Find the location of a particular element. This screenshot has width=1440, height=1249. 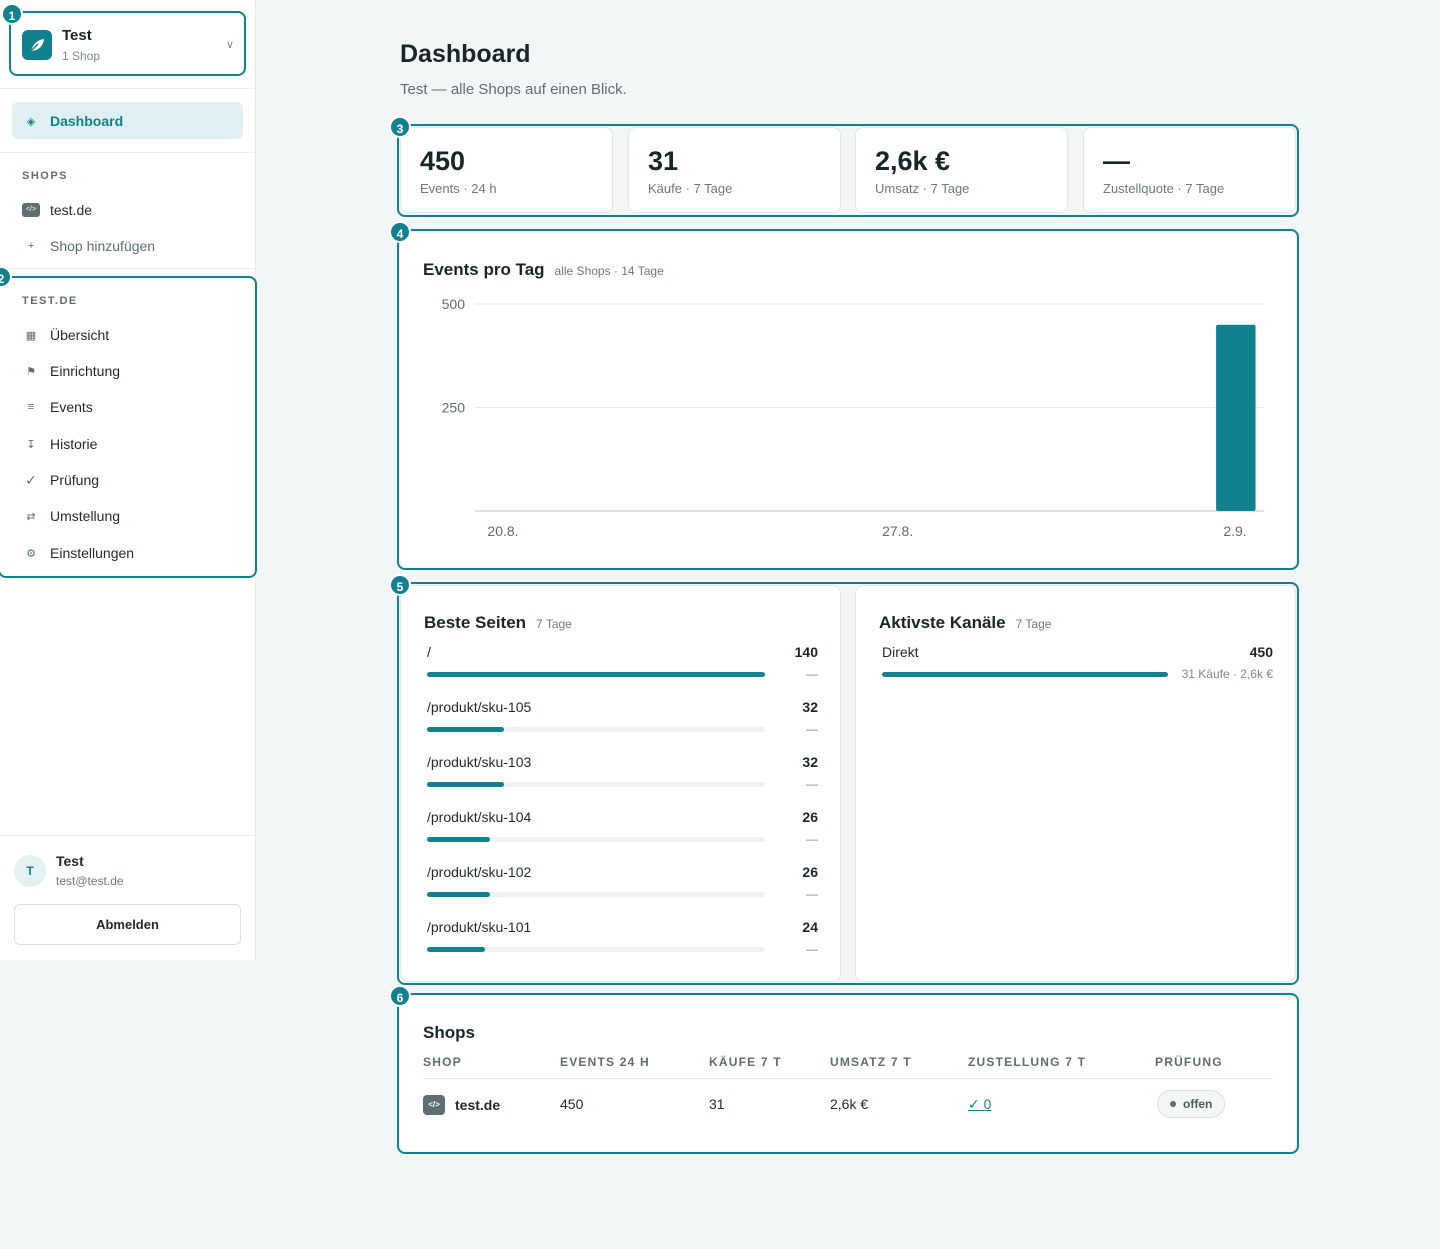

list-item-label: /produkt/sku-101 is located at coordinates (479, 927).